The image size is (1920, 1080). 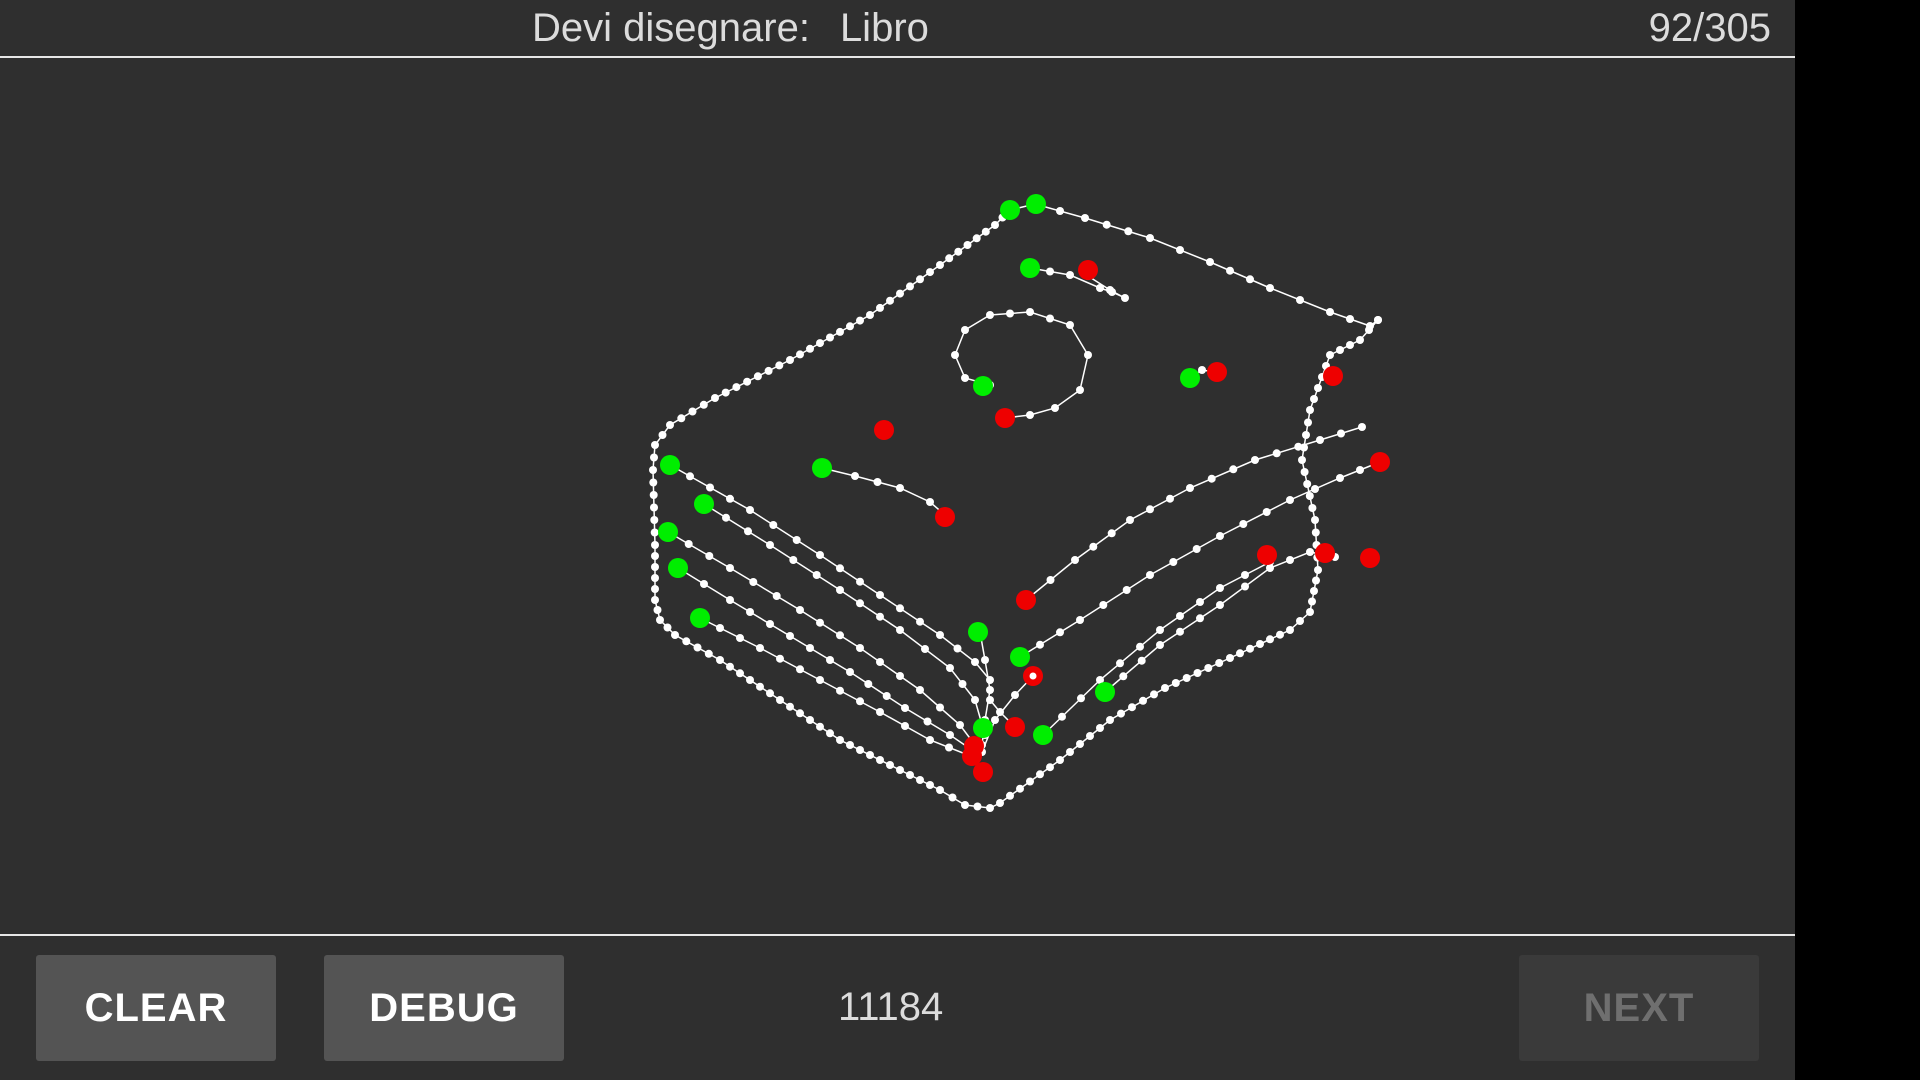 I want to click on header-bar: Devi disegnare: Libro 92/305, so click(x=897, y=29).